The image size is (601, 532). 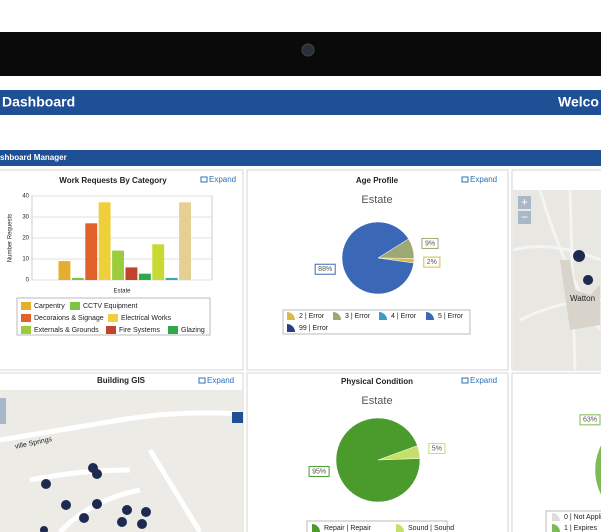 What do you see at coordinates (66, 330) in the screenshot?
I see `legend-label: Externals & Grounds` at bounding box center [66, 330].